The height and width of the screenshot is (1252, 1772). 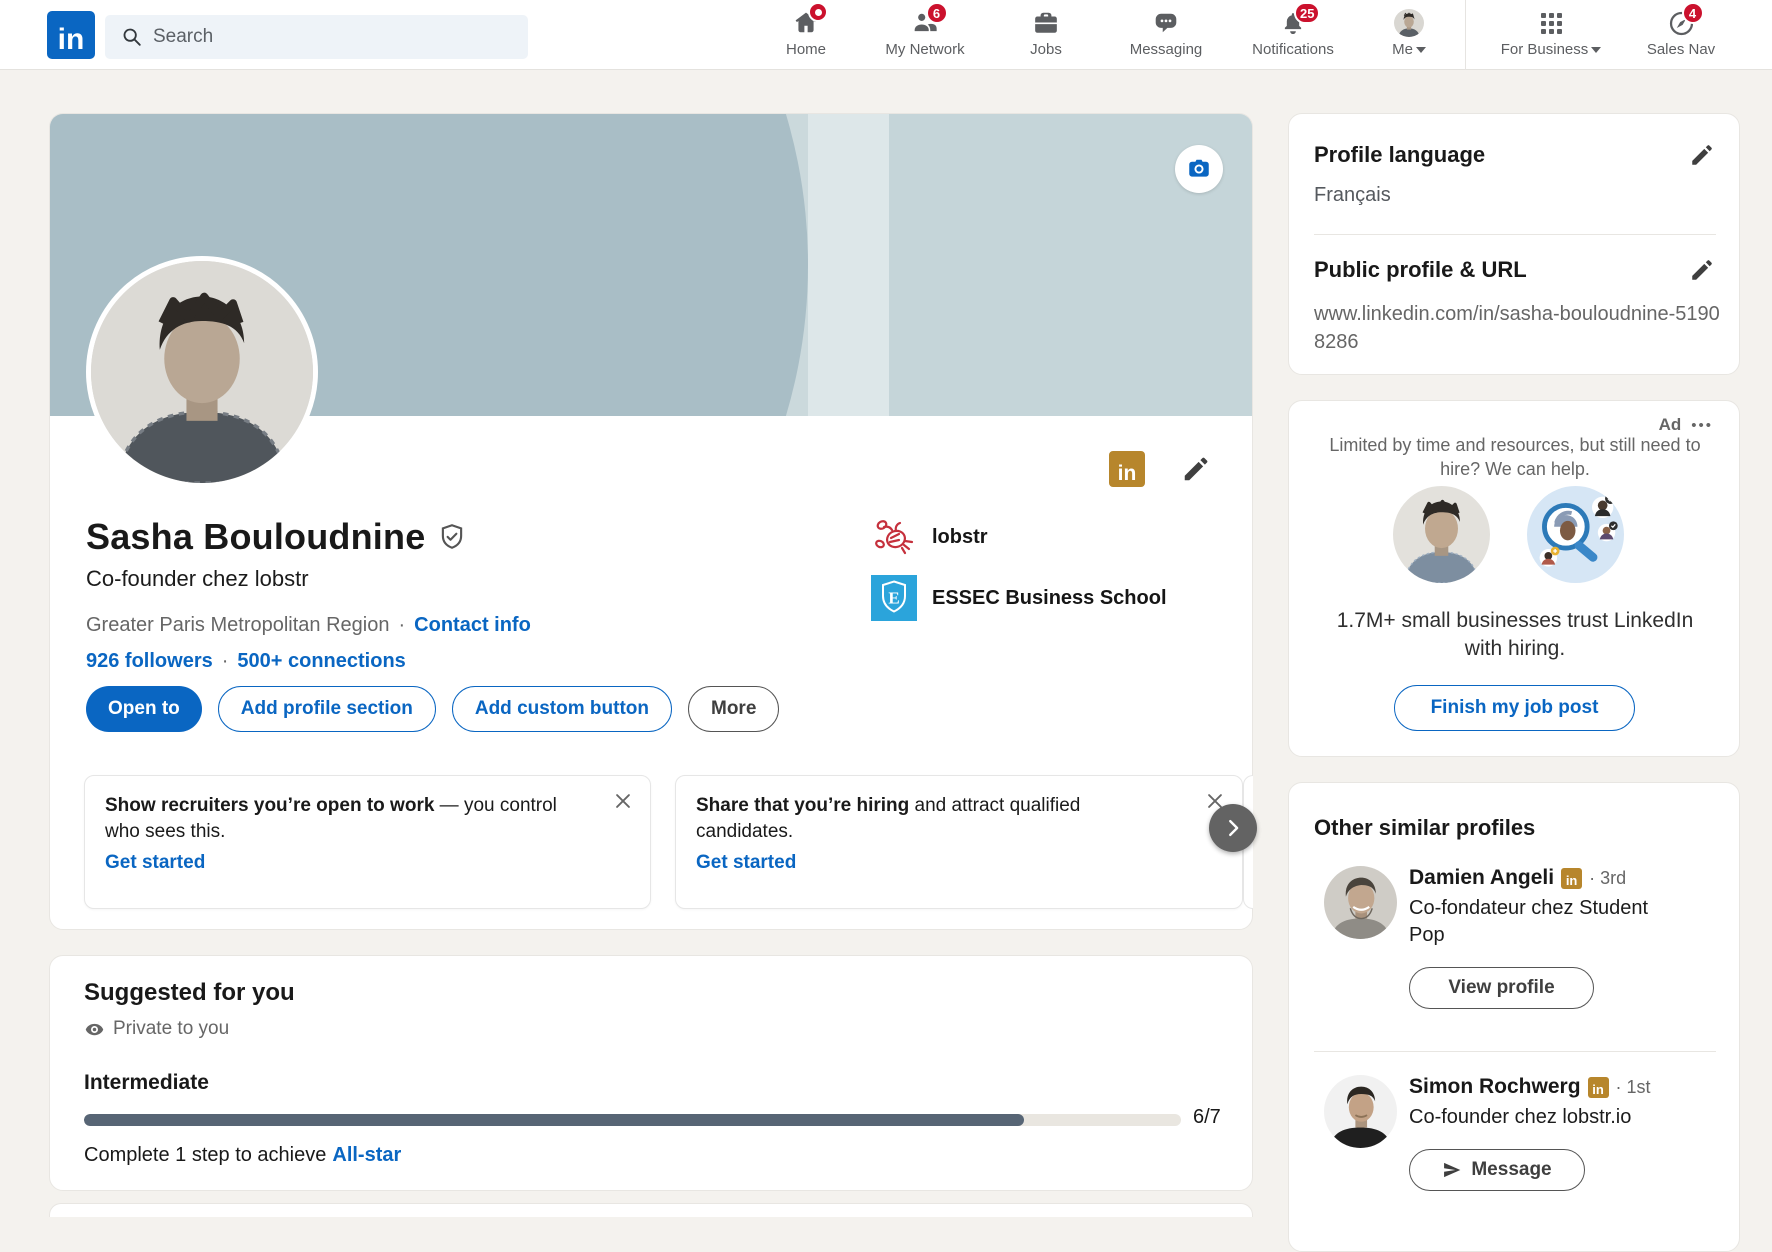 I want to click on home-icon, so click(x=810, y=19).